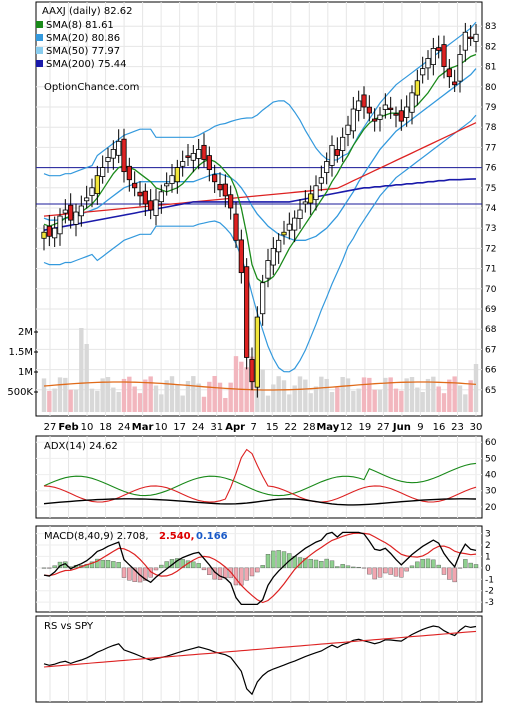 This screenshot has width=526, height=706. What do you see at coordinates (491, 108) in the screenshot?
I see `price-tick-label: 79` at bounding box center [491, 108].